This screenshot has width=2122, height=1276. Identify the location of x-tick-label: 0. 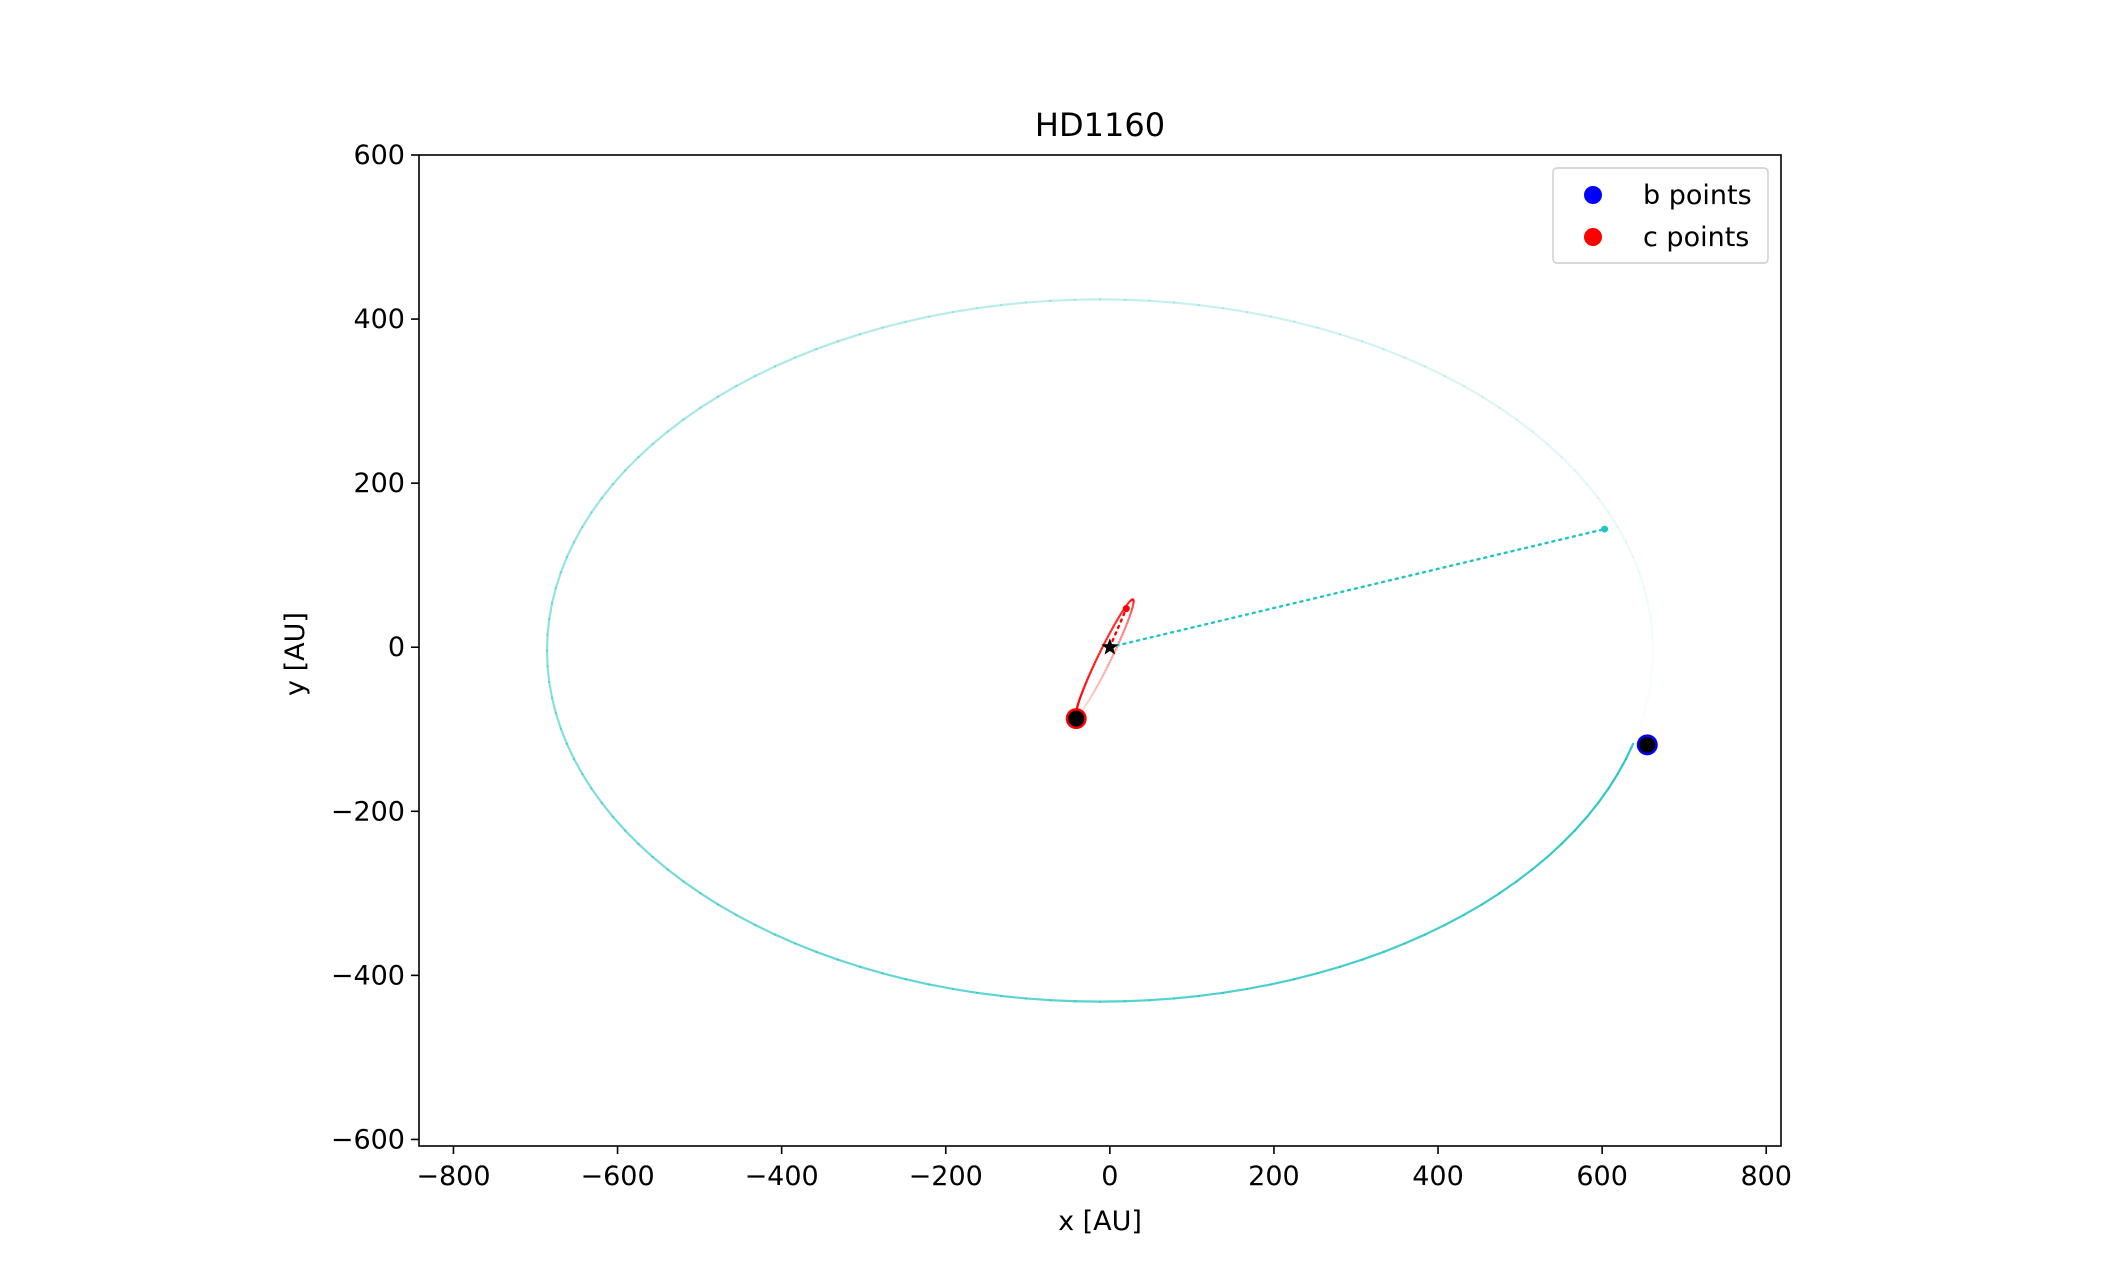
(1109, 1176).